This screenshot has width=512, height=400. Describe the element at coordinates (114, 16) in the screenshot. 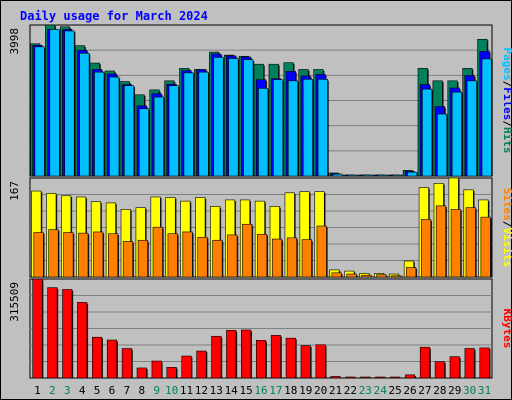

I see `chart-title: Daily usage for March 2024` at that location.